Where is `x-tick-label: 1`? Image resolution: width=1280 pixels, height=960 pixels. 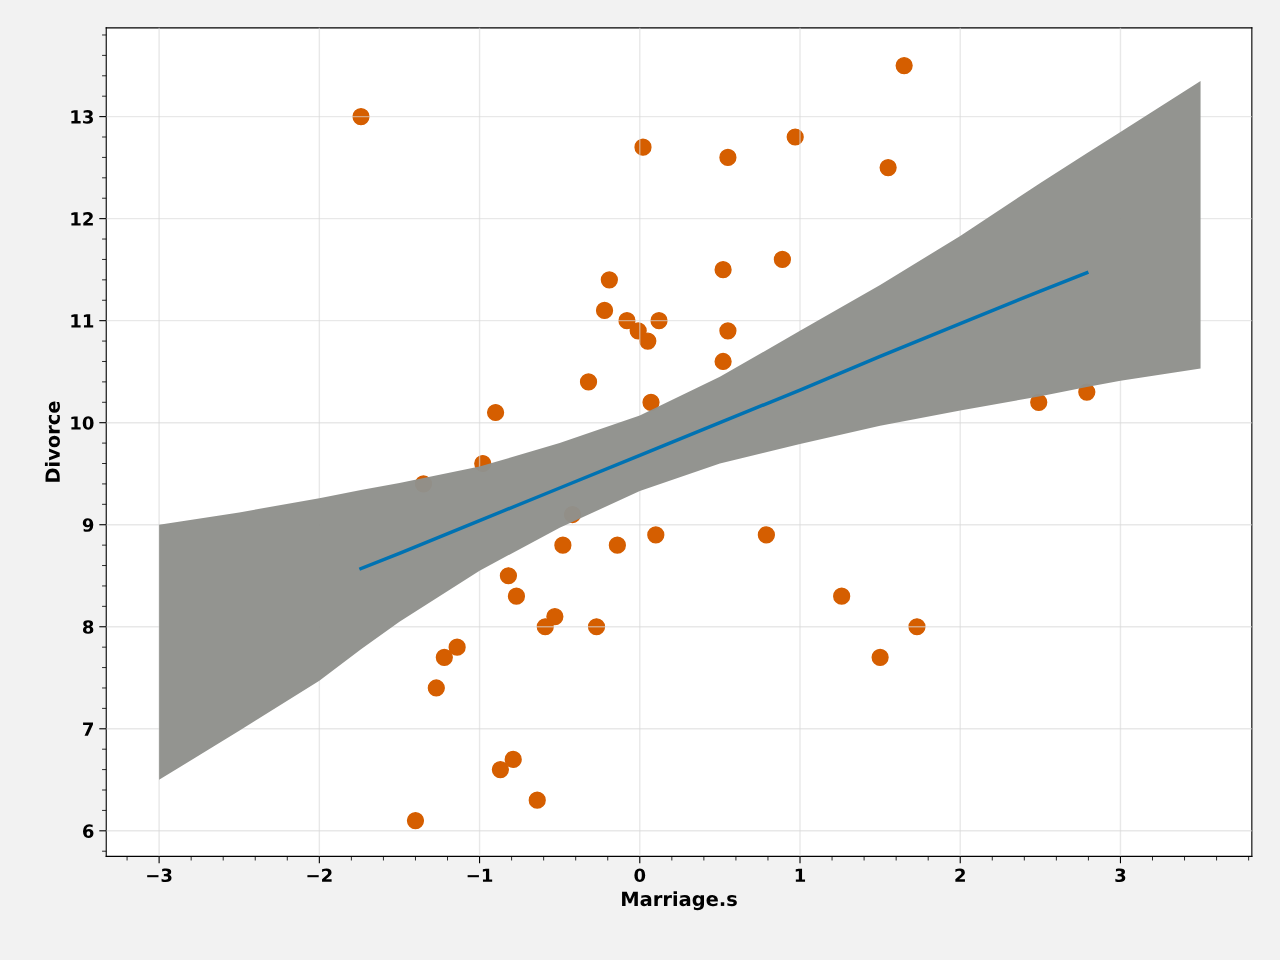 x-tick-label: 1 is located at coordinates (800, 875).